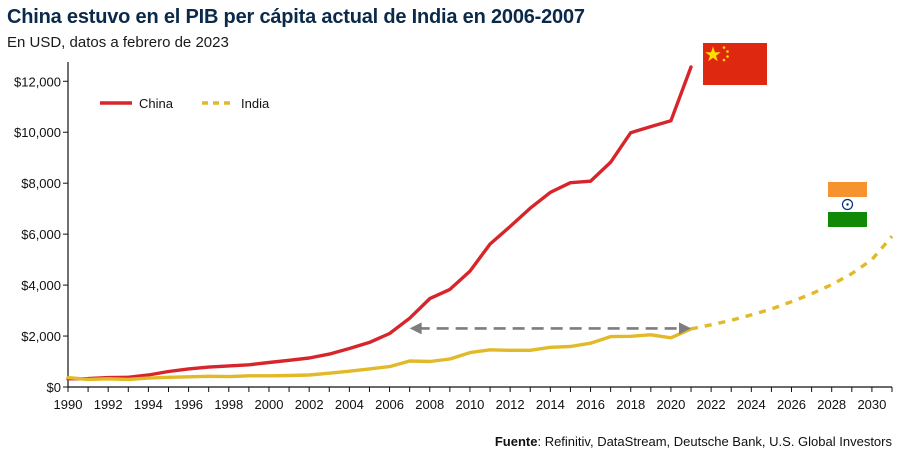 Image resolution: width=900 pixels, height=456 pixels. What do you see at coordinates (670, 404) in the screenshot?
I see `x-tick-label: 2020` at bounding box center [670, 404].